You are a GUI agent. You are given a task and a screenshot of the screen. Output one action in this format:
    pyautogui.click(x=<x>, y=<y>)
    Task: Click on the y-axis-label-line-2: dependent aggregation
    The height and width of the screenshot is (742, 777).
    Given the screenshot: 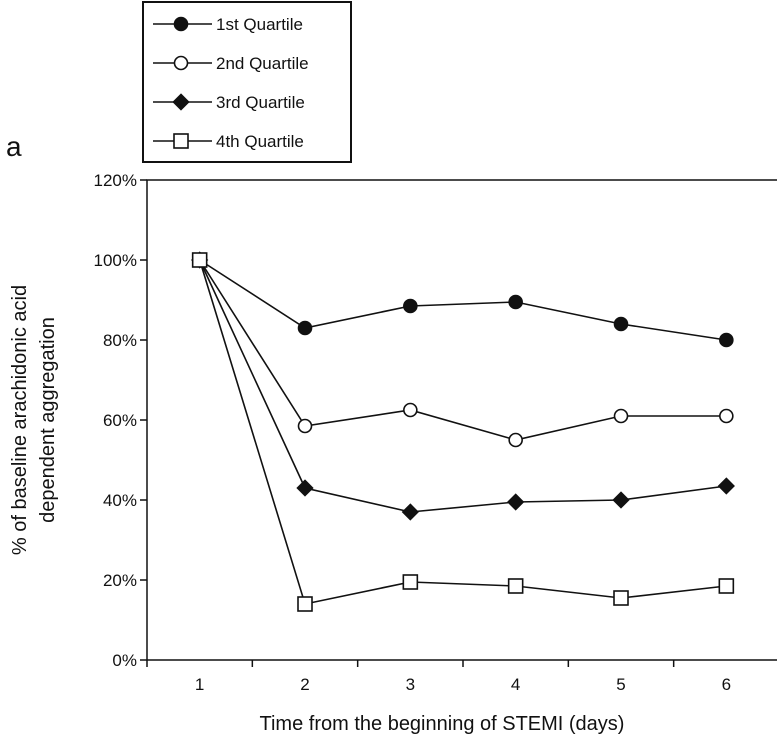 What is the action you would take?
    pyautogui.click(x=48, y=420)
    